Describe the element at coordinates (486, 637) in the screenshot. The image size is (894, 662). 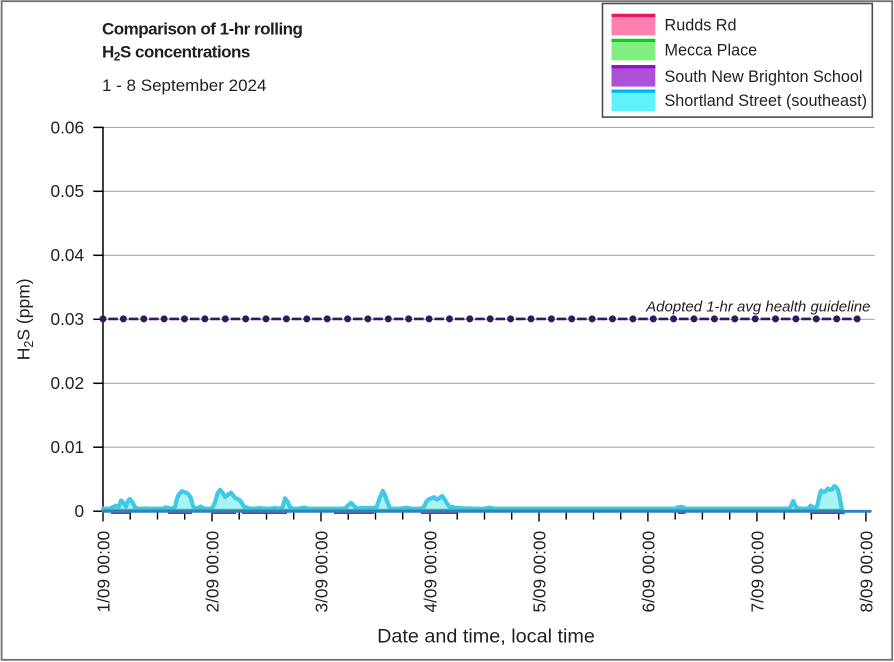
I see `svg-text: Date and time, local time` at that location.